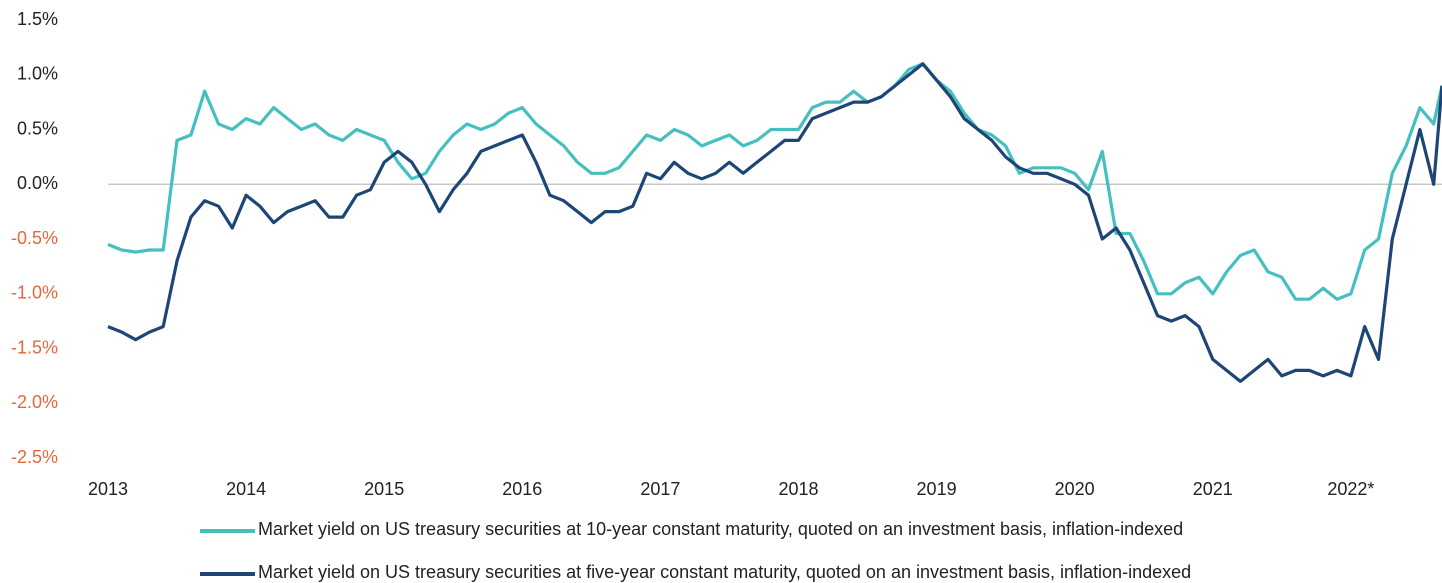 This screenshot has height=583, width=1442. I want to click on x-tick-label: 2019, so click(937, 489).